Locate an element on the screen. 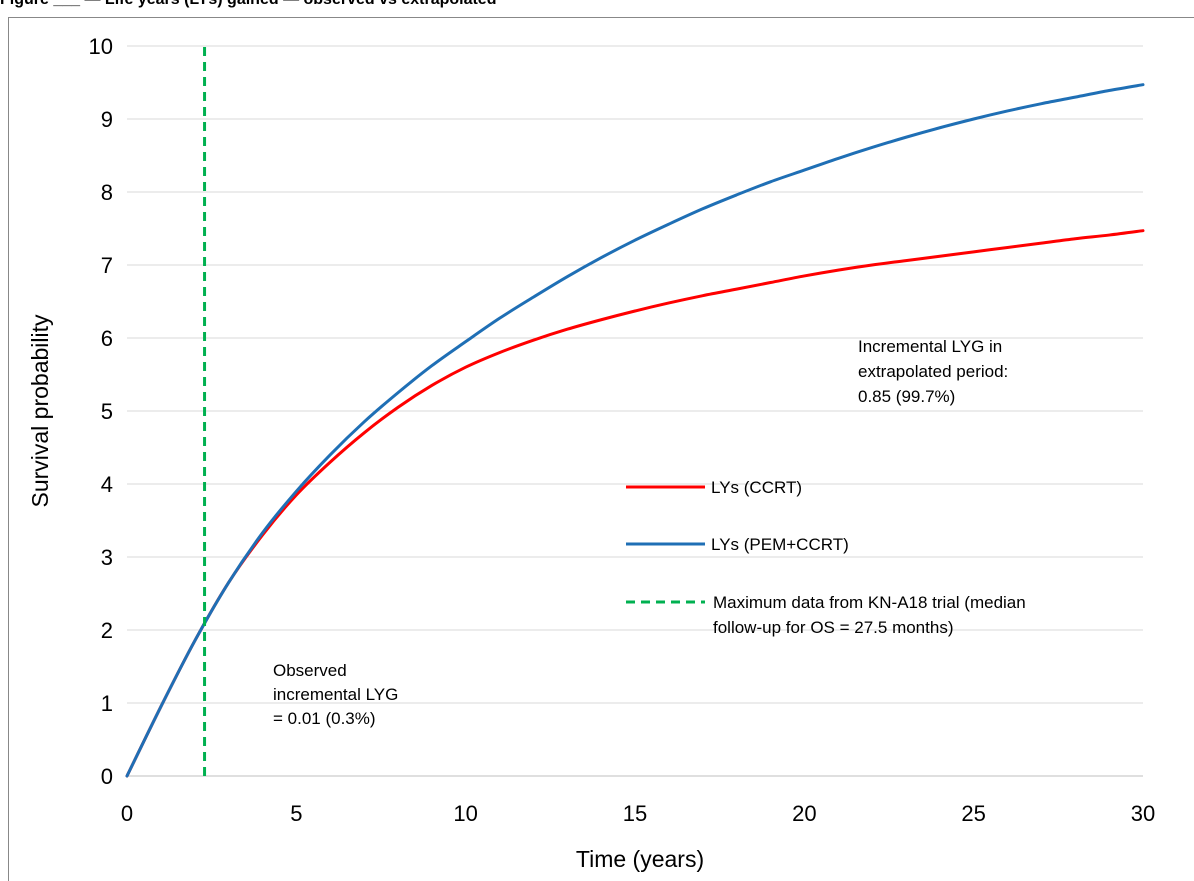  y-tick-label: 10 is located at coordinates (101, 46).